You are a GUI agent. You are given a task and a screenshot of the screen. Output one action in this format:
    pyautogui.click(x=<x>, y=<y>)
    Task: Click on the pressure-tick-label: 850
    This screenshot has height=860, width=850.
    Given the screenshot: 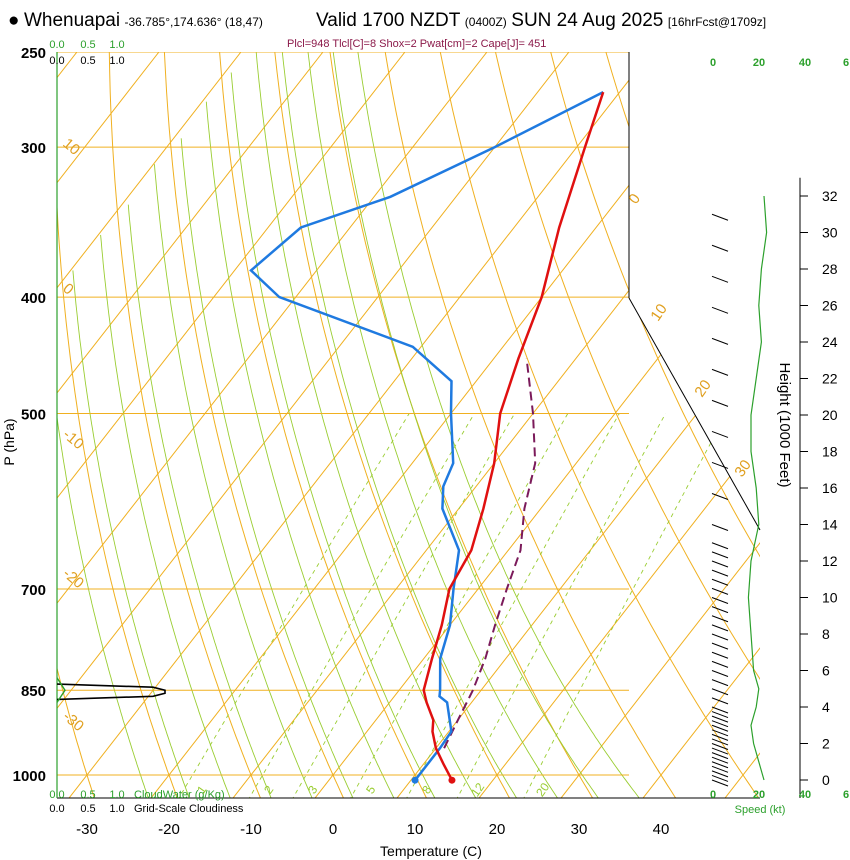 What is the action you would take?
    pyautogui.click(x=33, y=691)
    